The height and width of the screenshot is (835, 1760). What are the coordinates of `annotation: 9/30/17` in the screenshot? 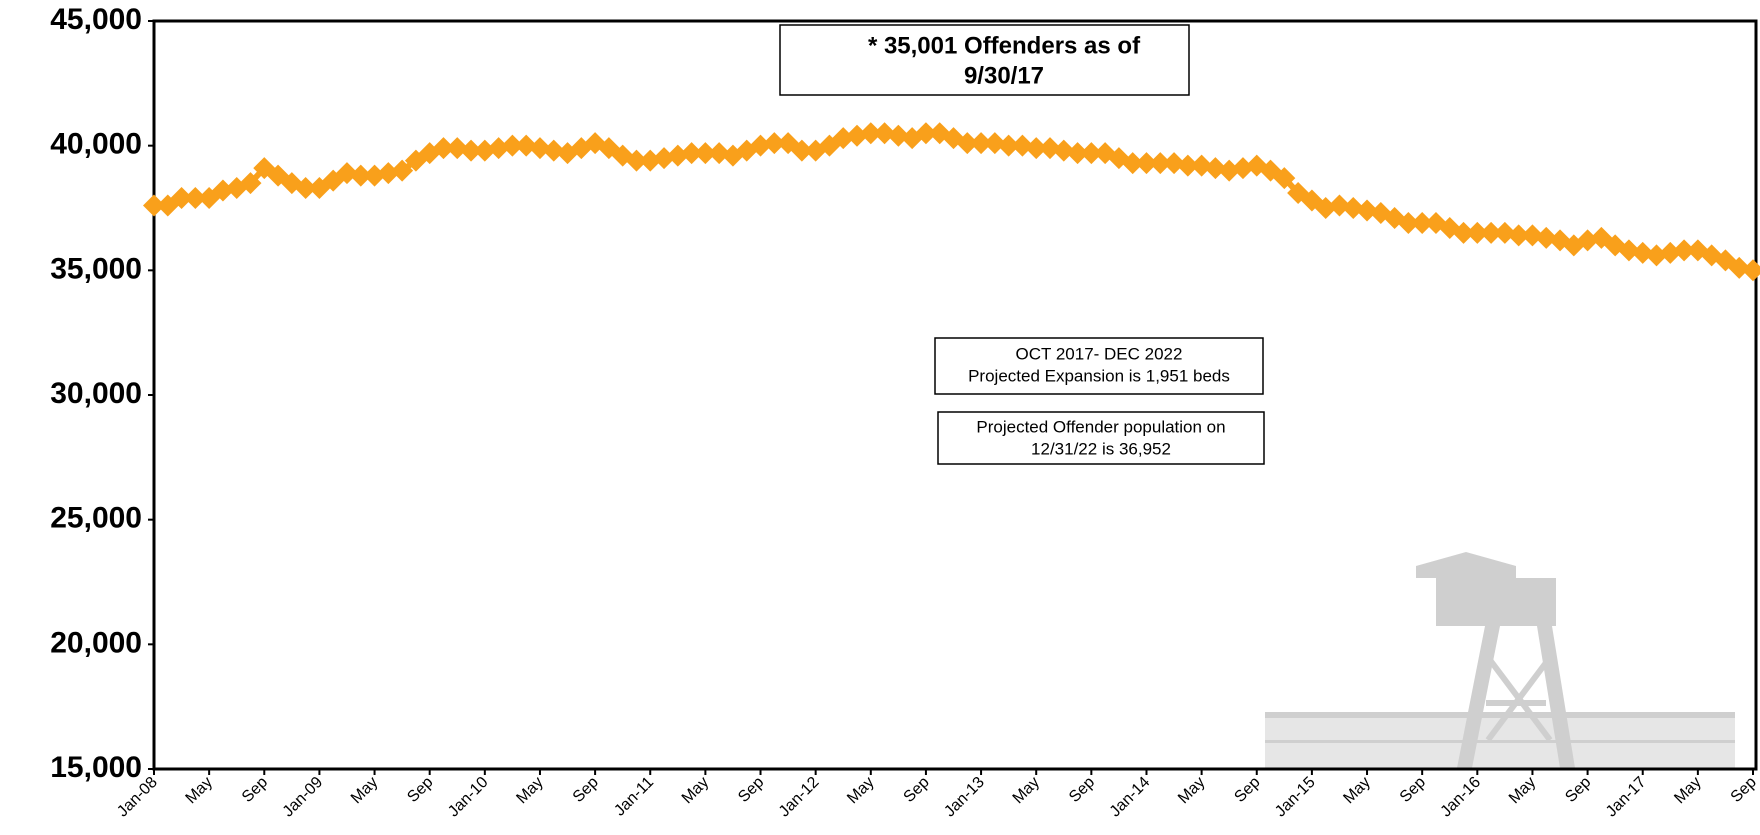 It's located at (1004, 75).